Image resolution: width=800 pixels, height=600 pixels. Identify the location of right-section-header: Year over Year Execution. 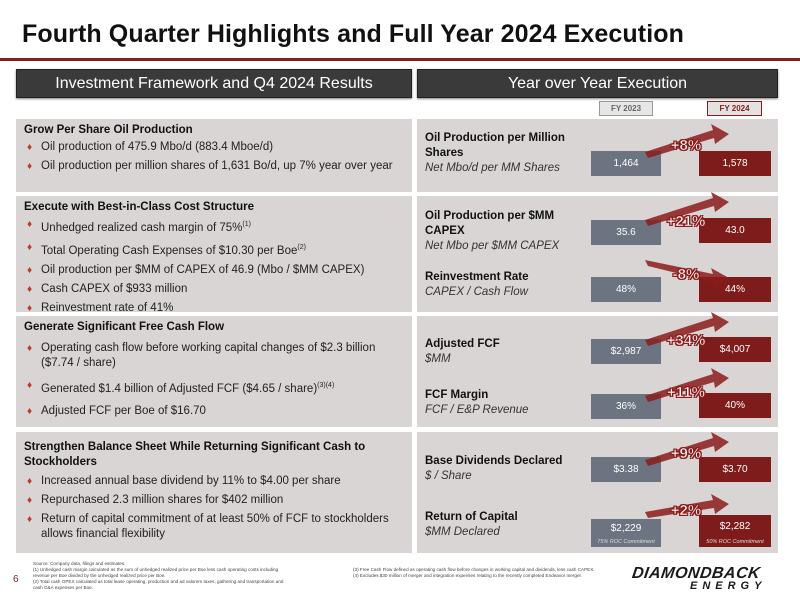
(597, 83).